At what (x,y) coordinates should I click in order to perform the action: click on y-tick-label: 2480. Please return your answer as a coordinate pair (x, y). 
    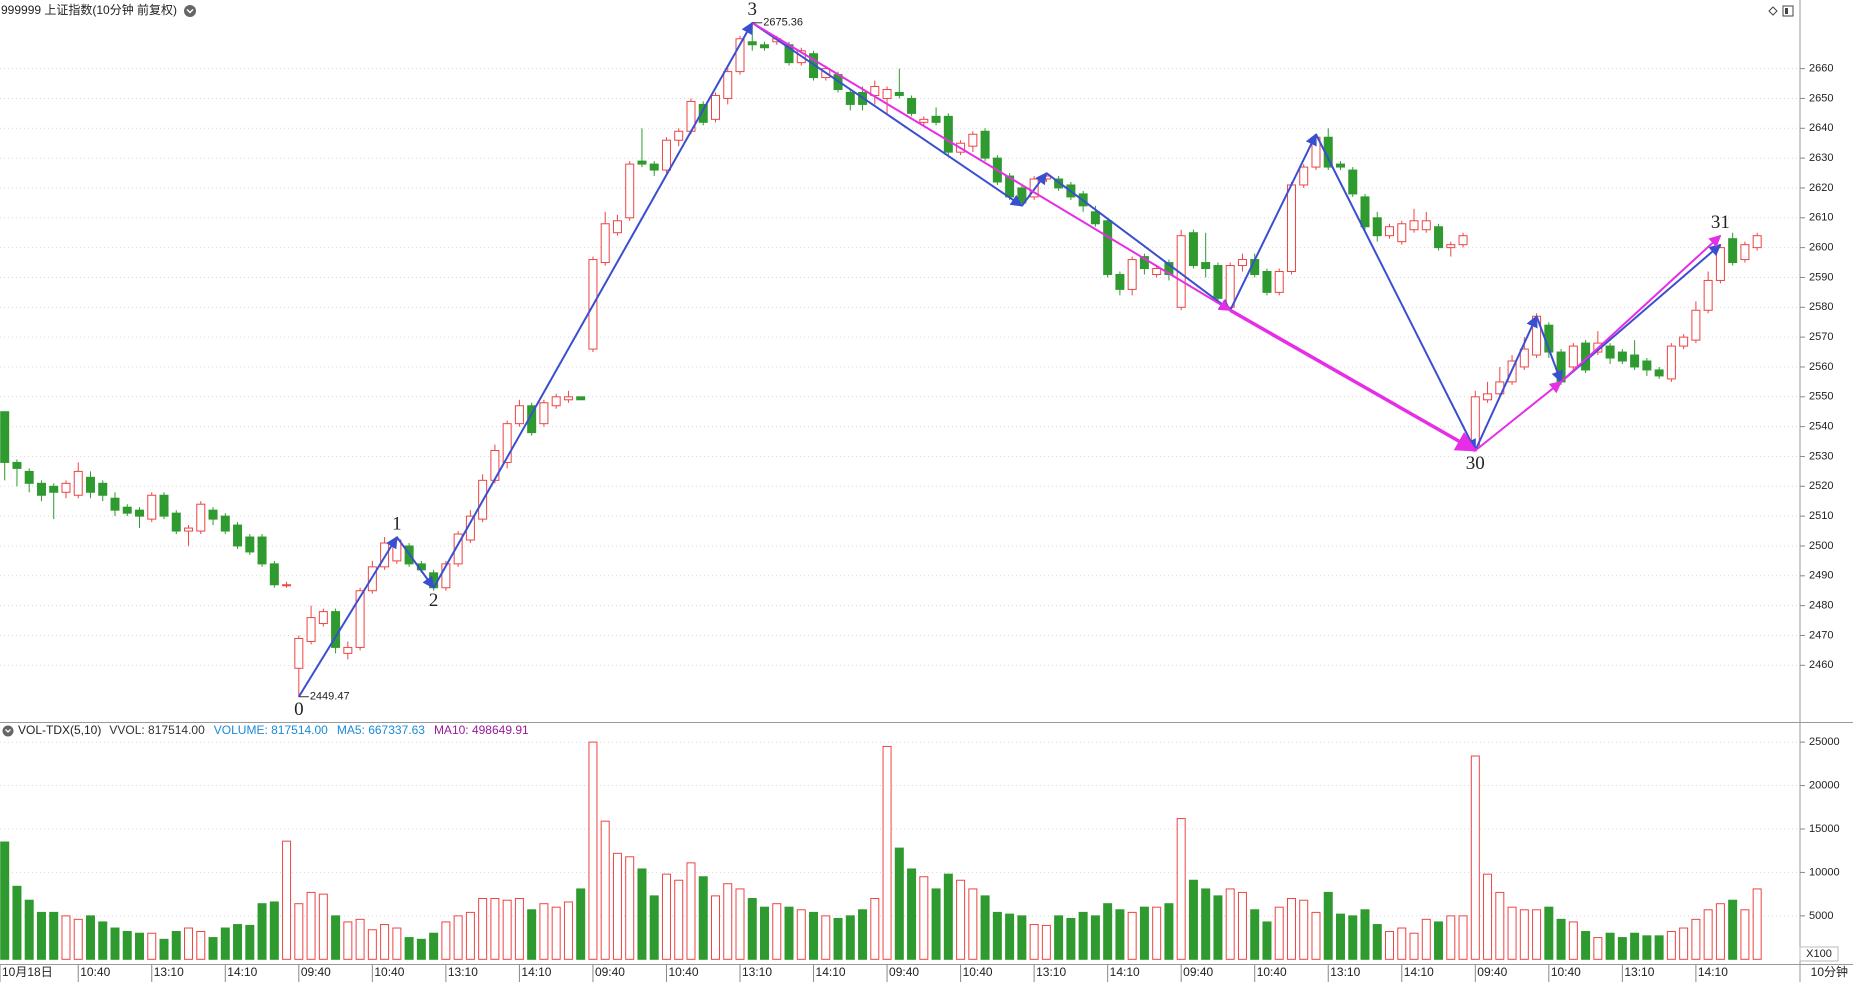
    Looking at the image, I should click on (1821, 606).